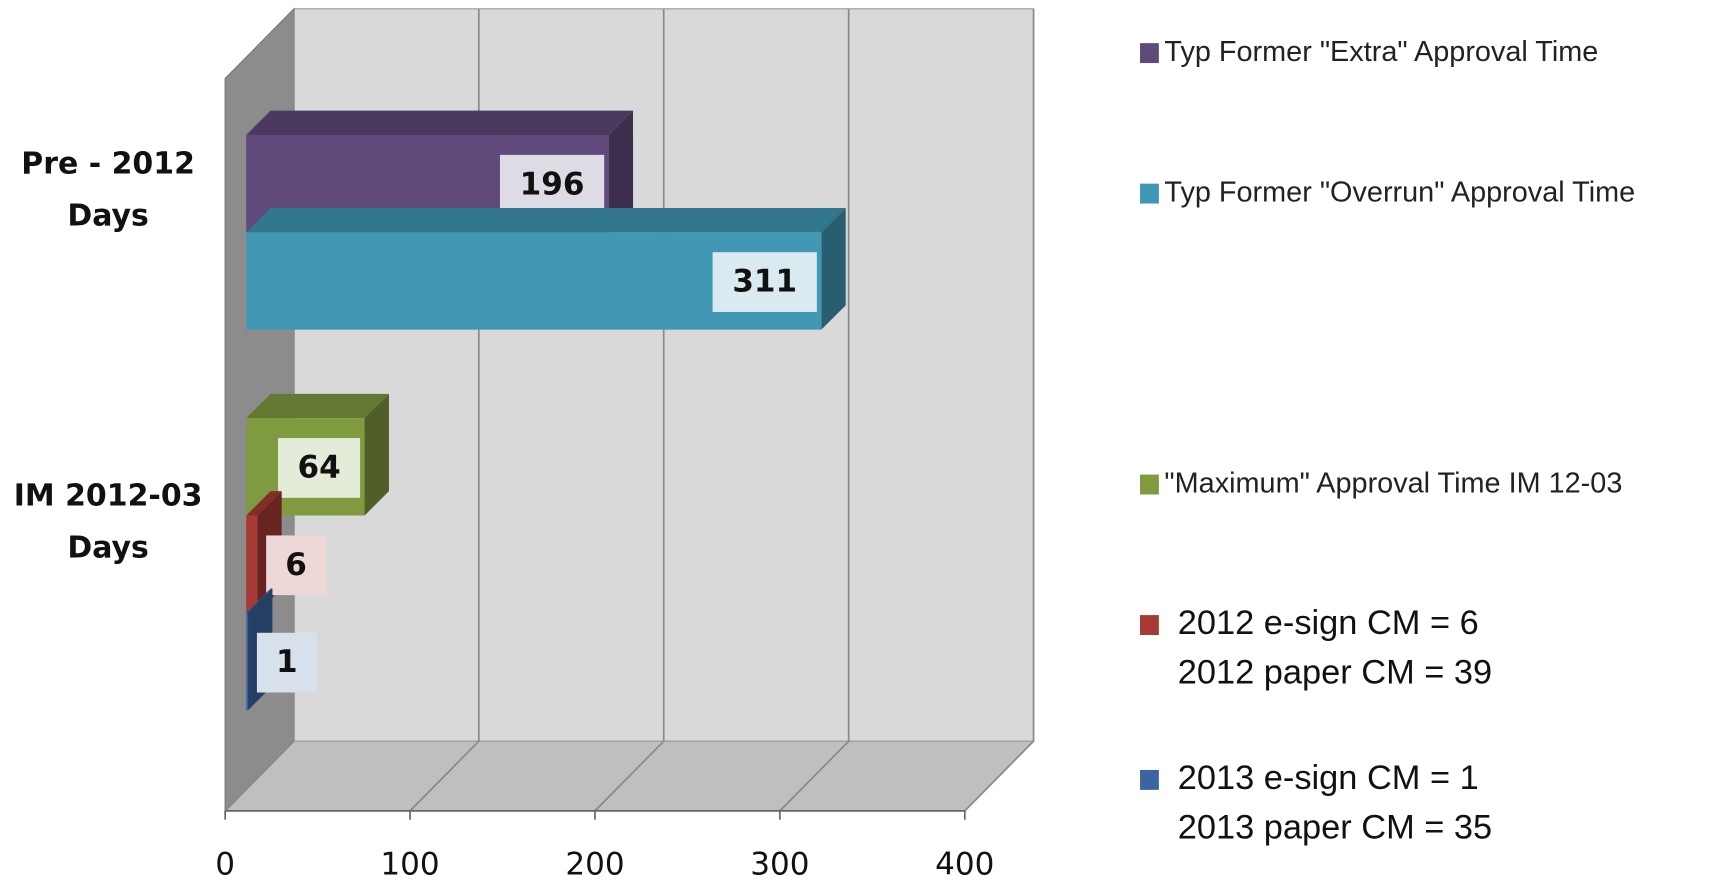 The image size is (1730, 885). What do you see at coordinates (964, 865) in the screenshot?
I see `x-tick-label: 400` at bounding box center [964, 865].